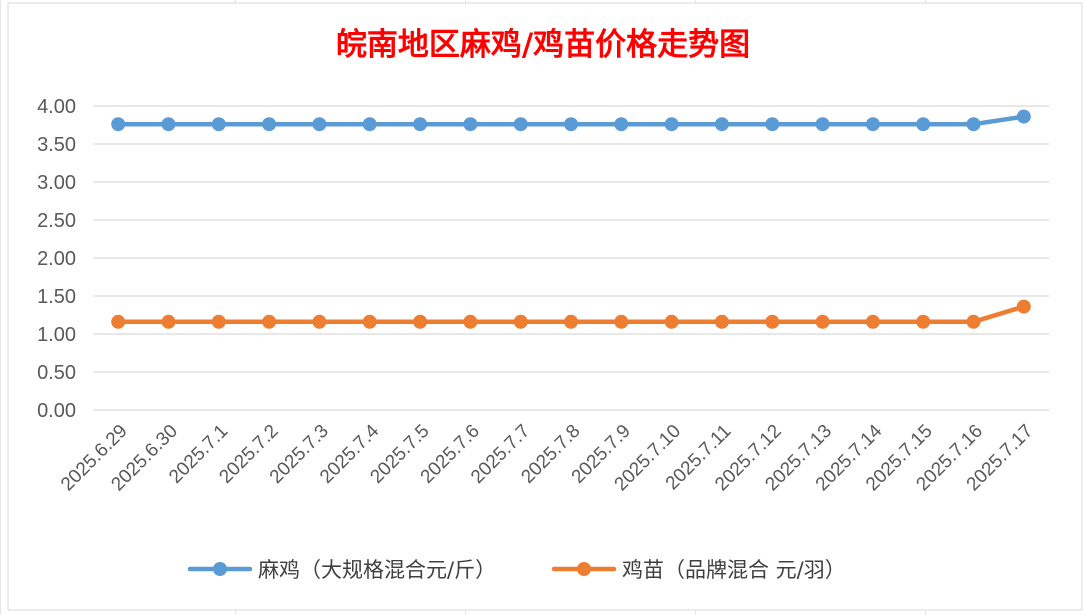  I want to click on y-tick-label: 3.50, so click(56, 145).